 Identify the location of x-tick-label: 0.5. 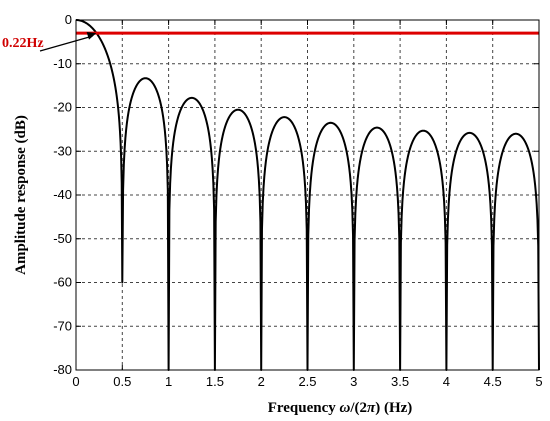
(122, 381).